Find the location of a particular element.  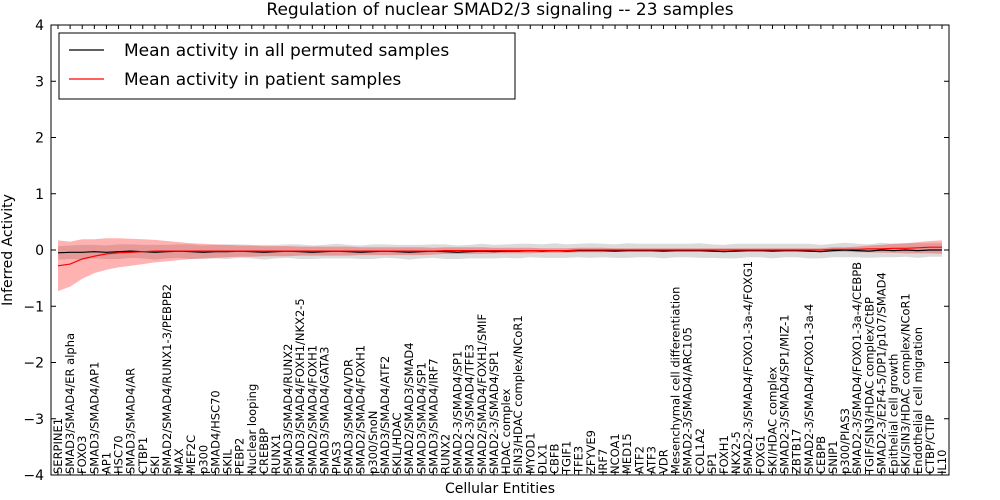

x-tick-label: SP1 is located at coordinates (712, 463).